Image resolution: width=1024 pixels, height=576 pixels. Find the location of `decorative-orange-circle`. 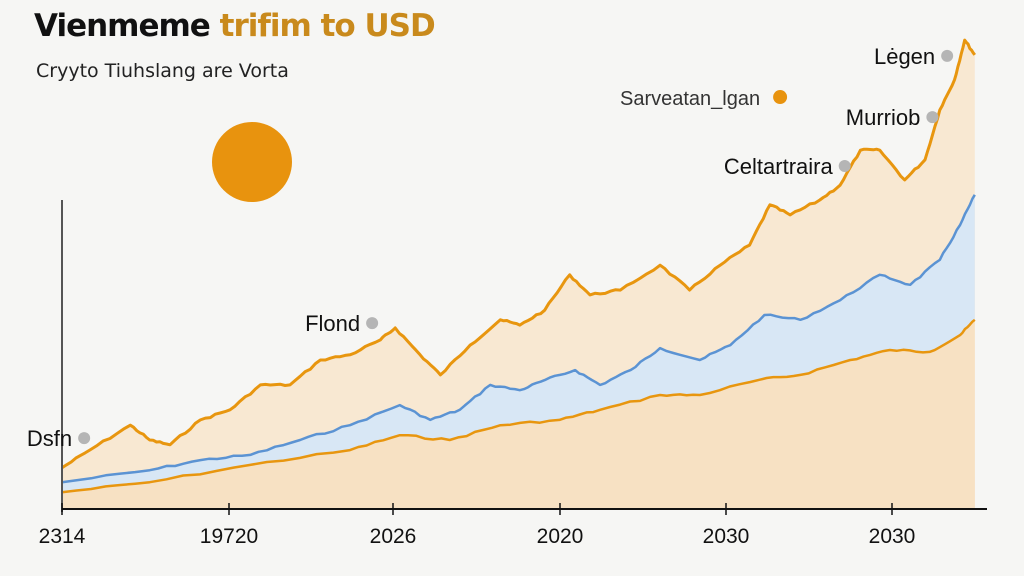

decorative-orange-circle is located at coordinates (252, 162).